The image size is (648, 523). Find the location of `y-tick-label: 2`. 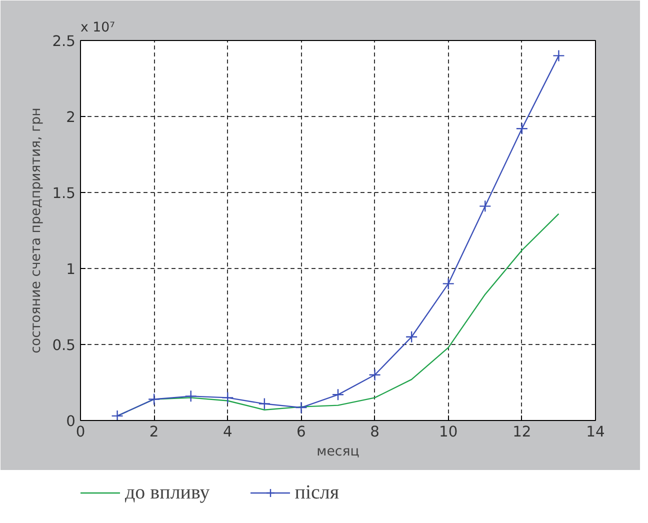

y-tick-label: 2 is located at coordinates (71, 117).